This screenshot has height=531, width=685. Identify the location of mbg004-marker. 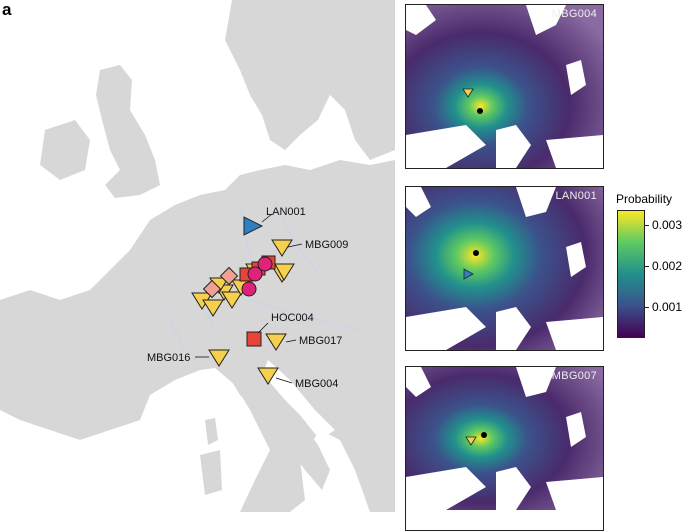
(268, 376).